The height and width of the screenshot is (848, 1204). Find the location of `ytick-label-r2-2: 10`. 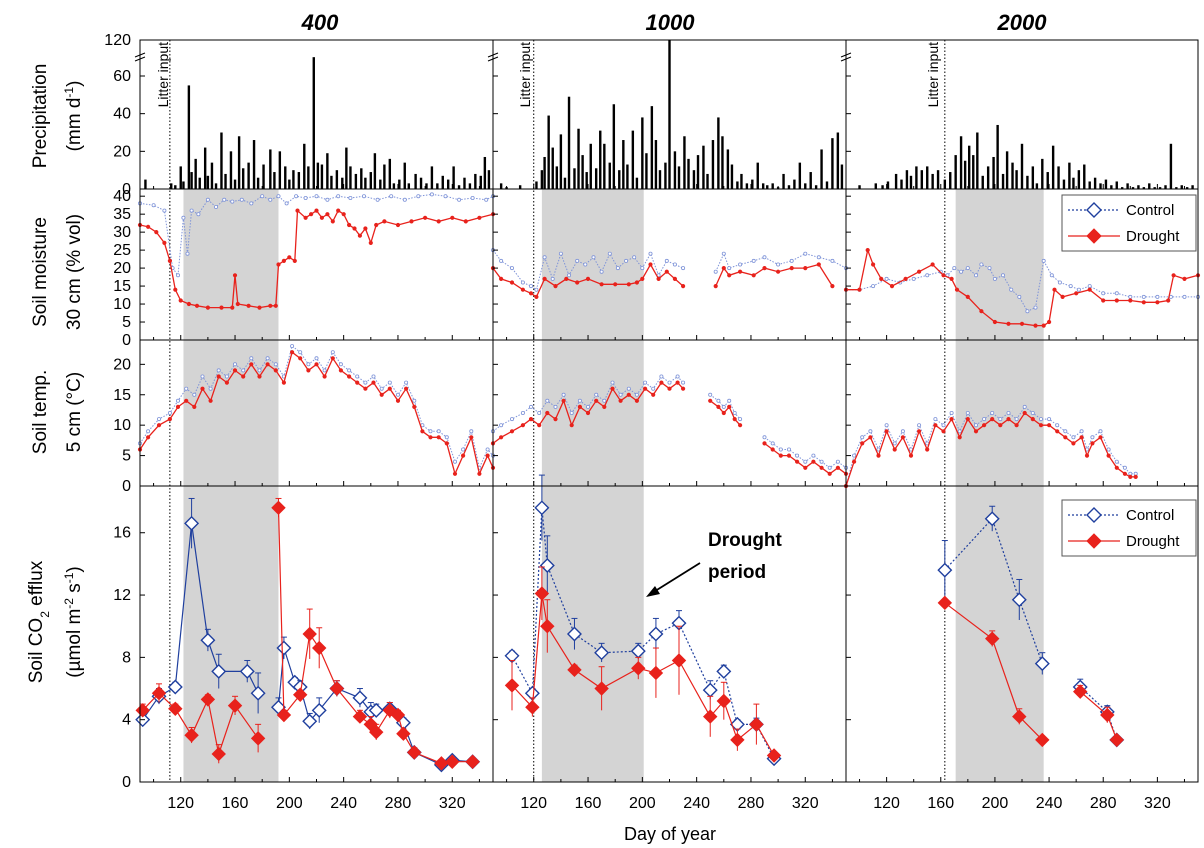

ytick-label-r2-2: 10 is located at coordinates (122, 425).